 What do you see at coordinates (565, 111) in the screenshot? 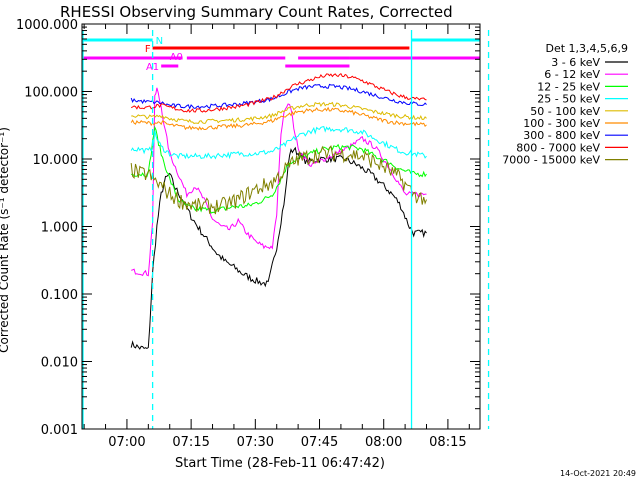
I see `legend-label-4: 50 - 100 keV` at bounding box center [565, 111].